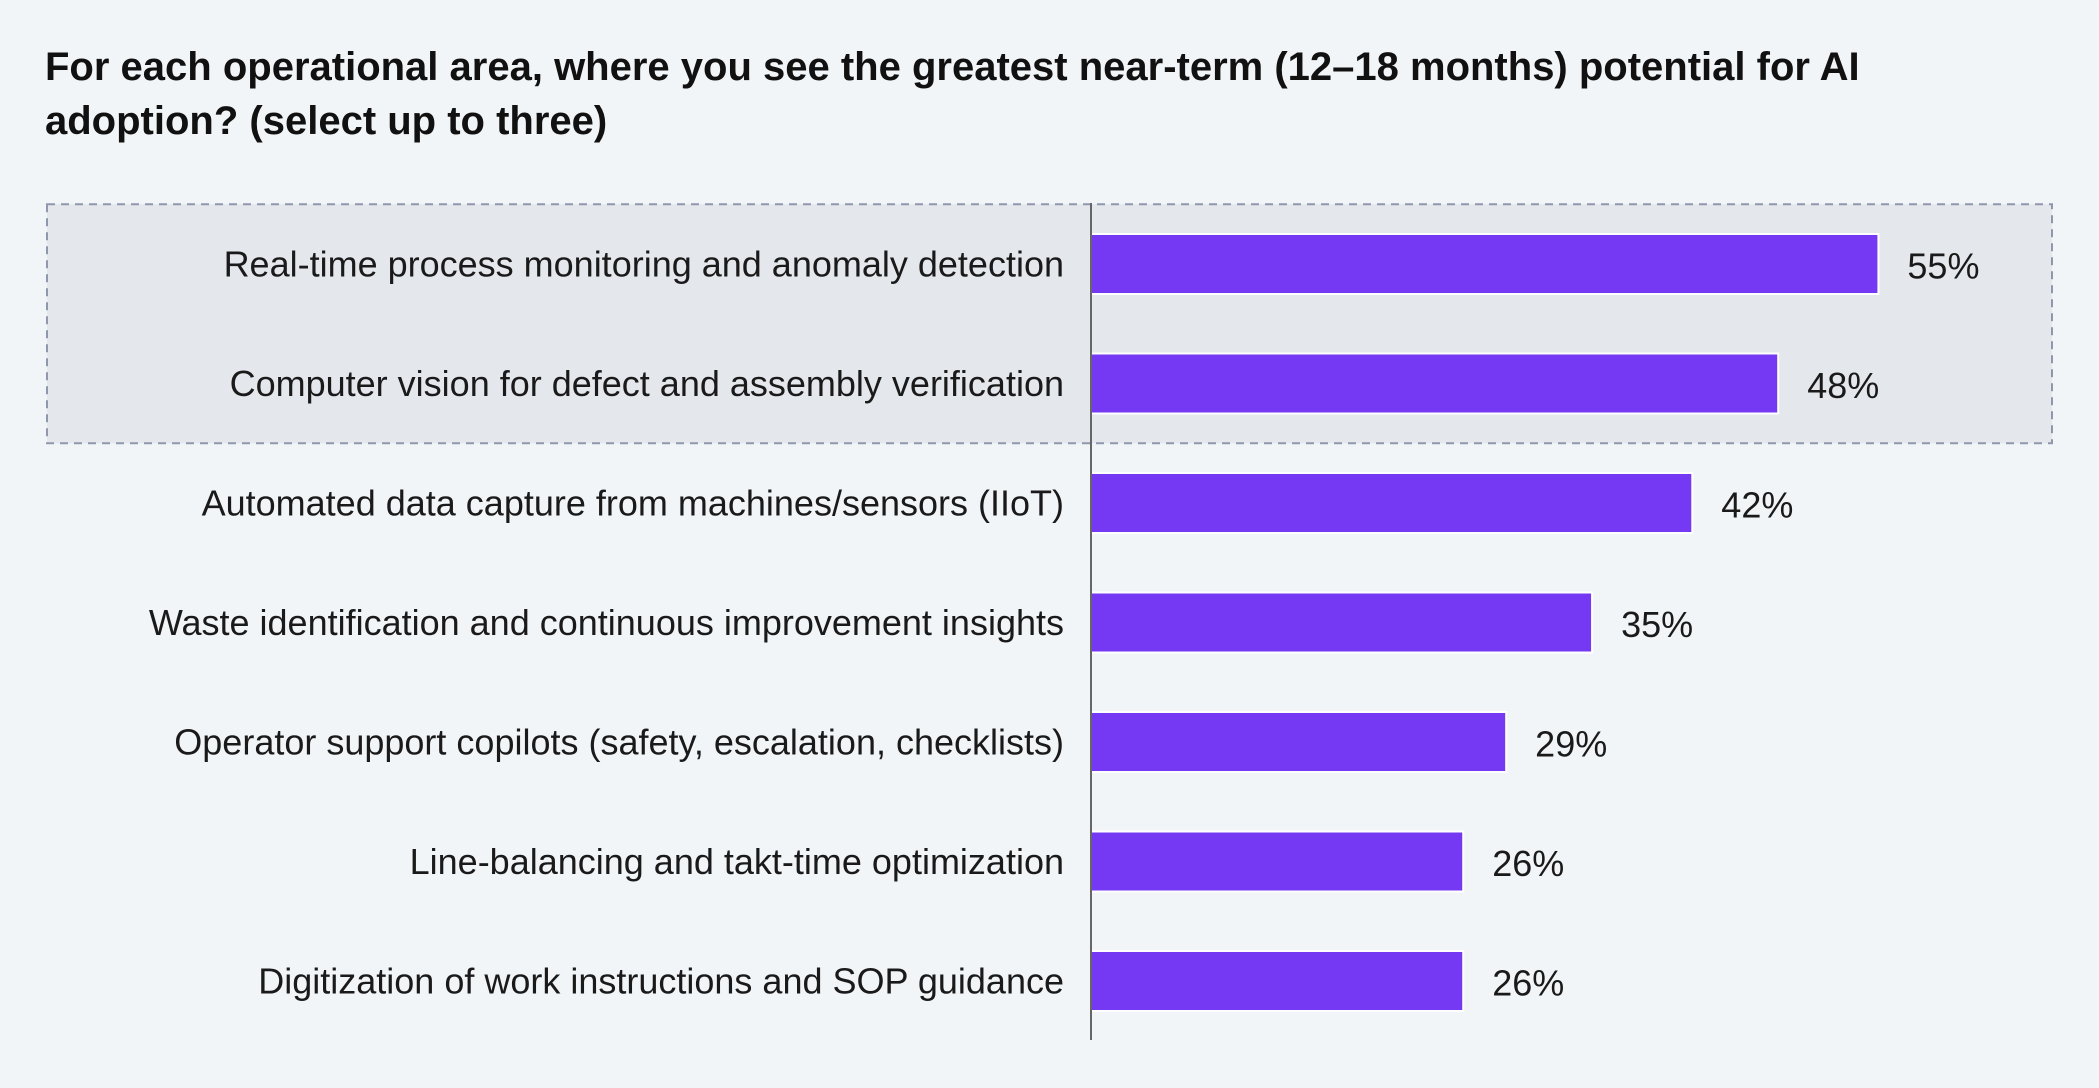  Describe the element at coordinates (1757, 505) in the screenshot. I see `value-label: 42%` at that location.